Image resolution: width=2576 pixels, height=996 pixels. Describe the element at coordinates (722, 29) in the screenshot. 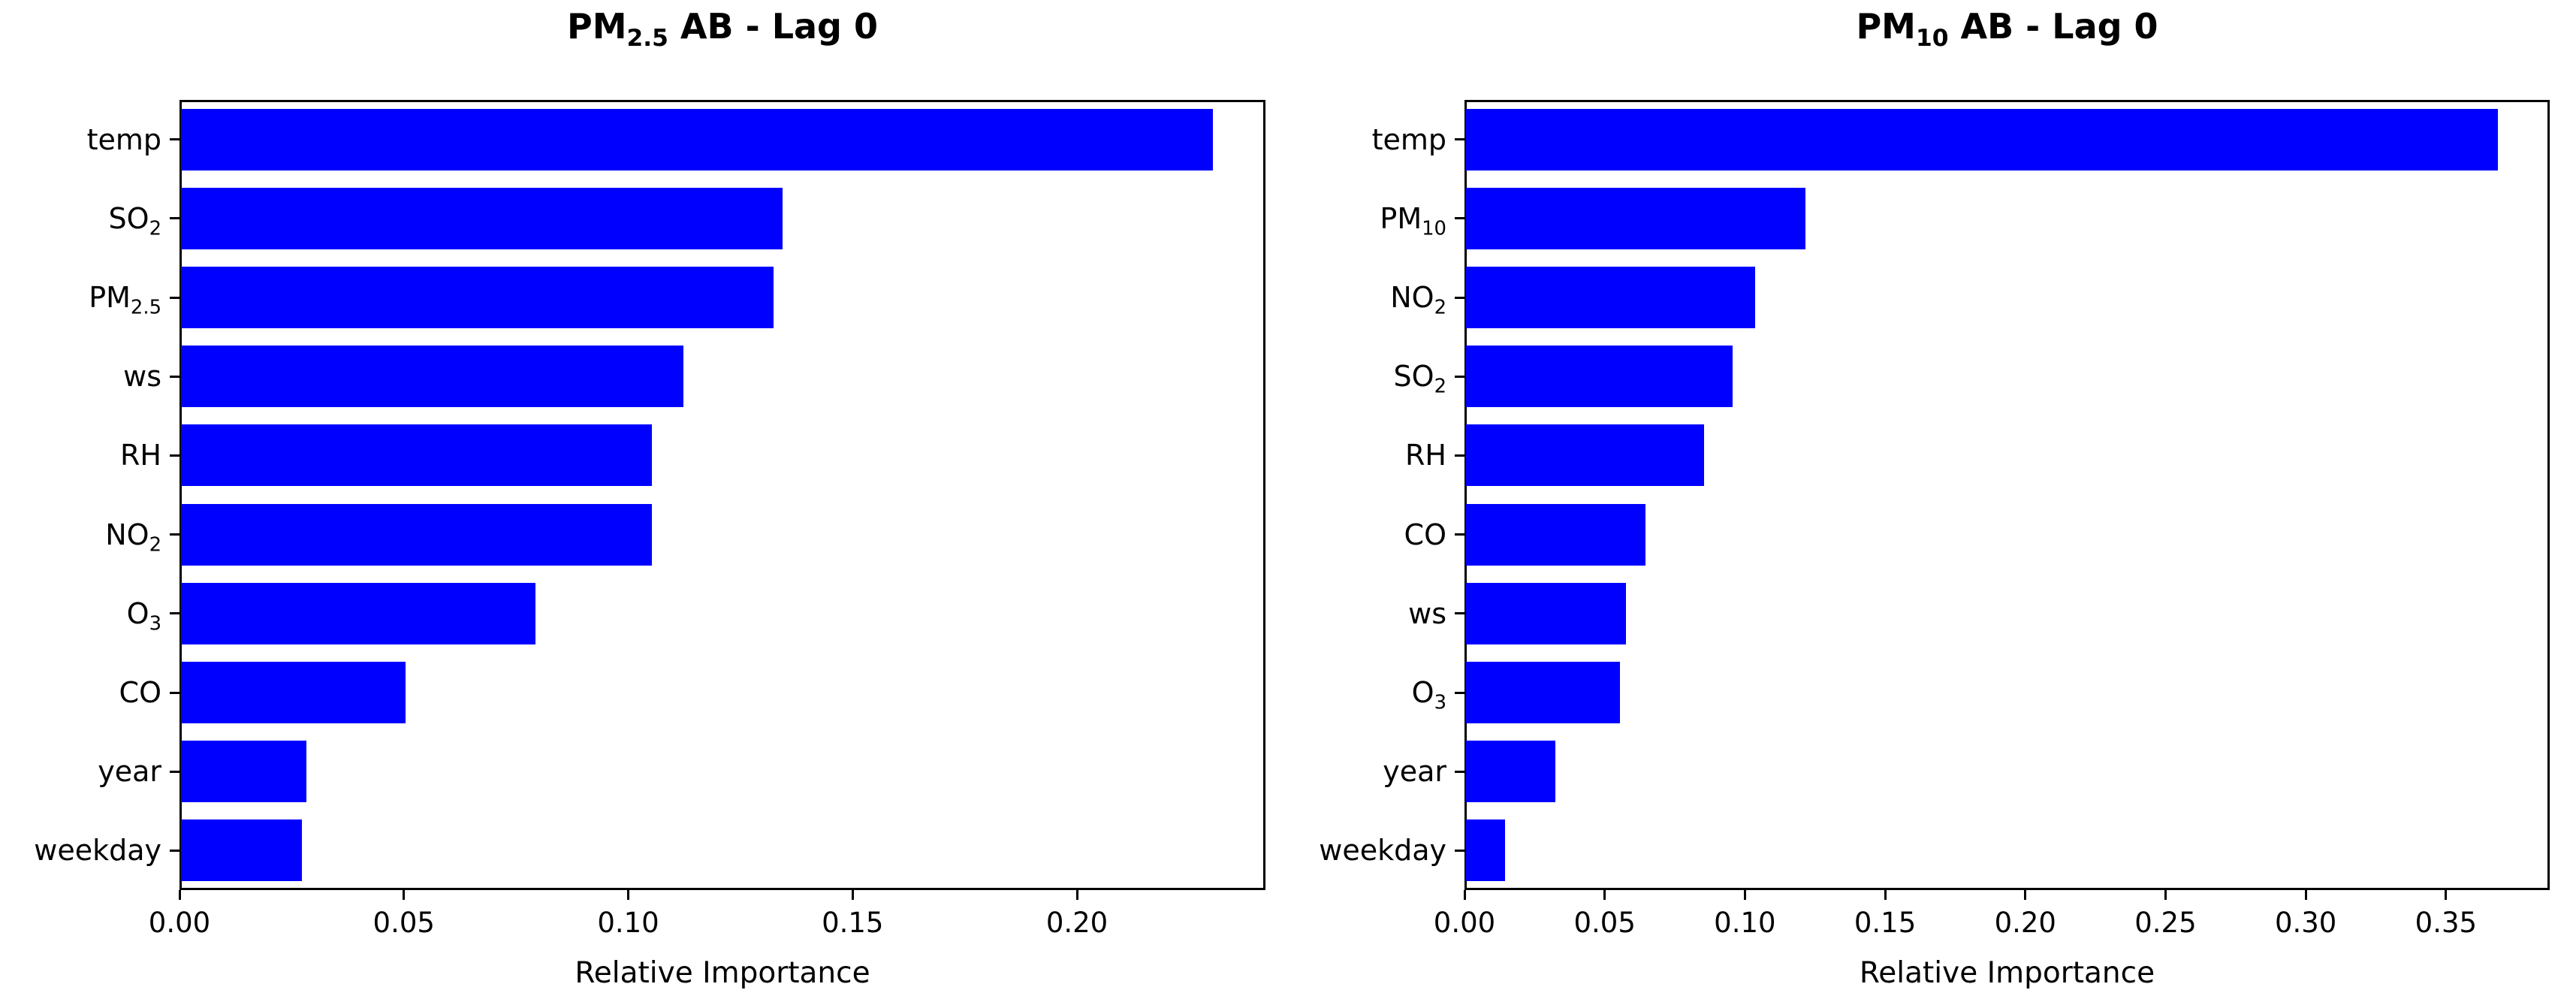

I see `chart-title: PM2.5 AB - Lag 0` at that location.